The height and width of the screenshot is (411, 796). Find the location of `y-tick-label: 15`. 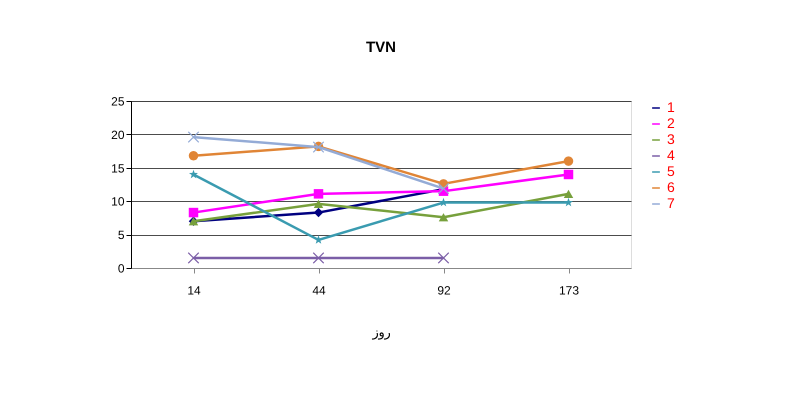

y-tick-label: 15 is located at coordinates (118, 168).